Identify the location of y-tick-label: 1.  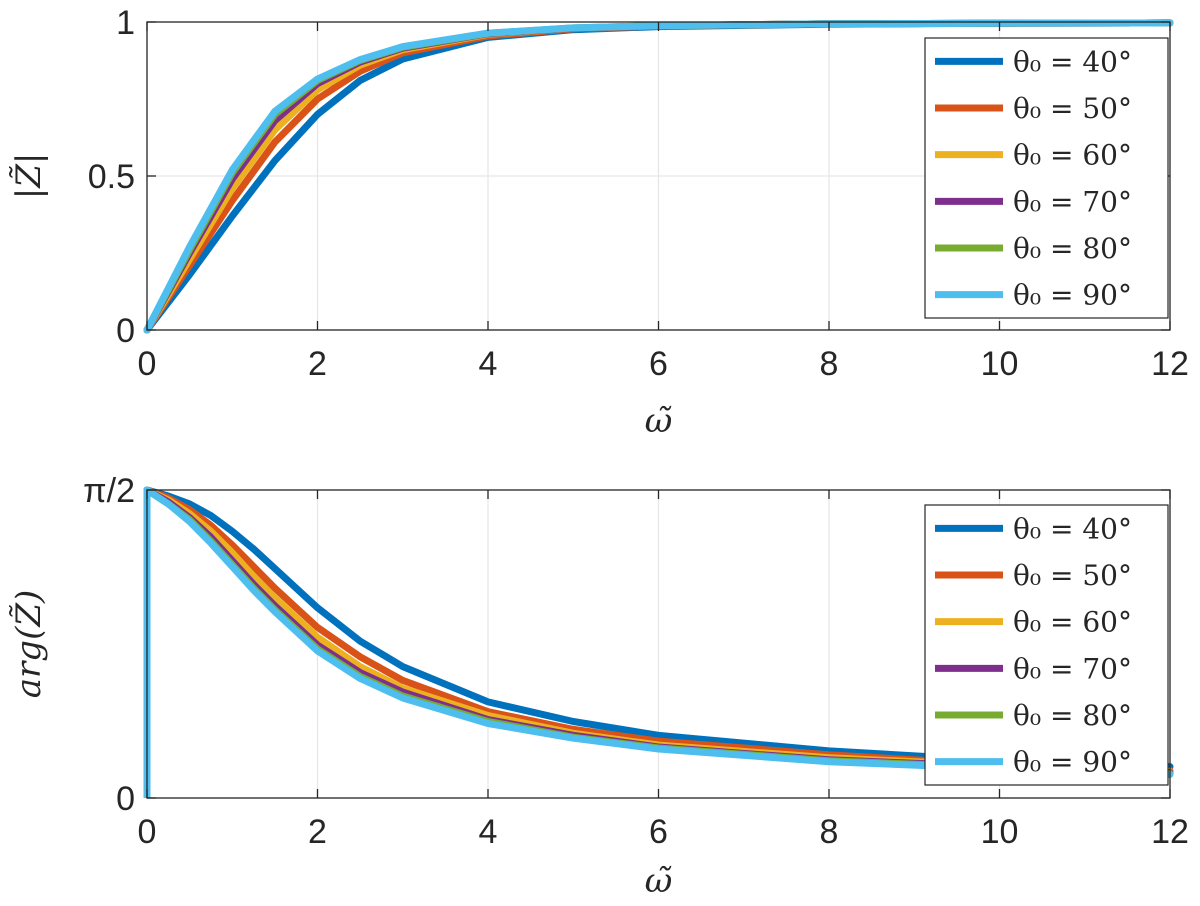
(125, 23).